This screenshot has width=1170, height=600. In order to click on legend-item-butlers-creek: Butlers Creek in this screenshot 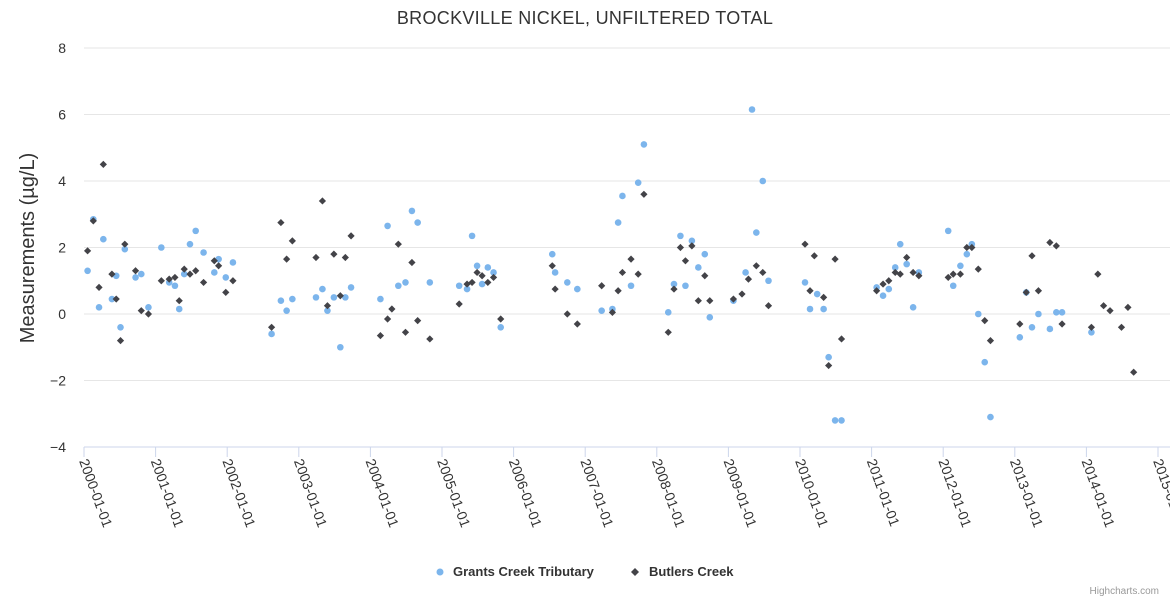, I will do `click(682, 571)`.